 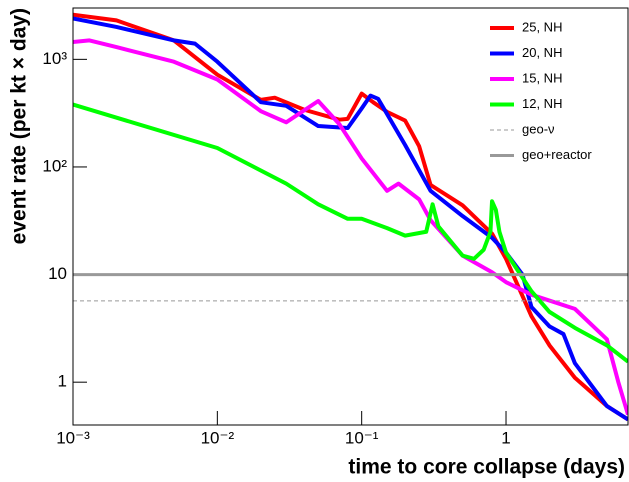 I want to click on legend-label: 20, NH, so click(x=542, y=52).